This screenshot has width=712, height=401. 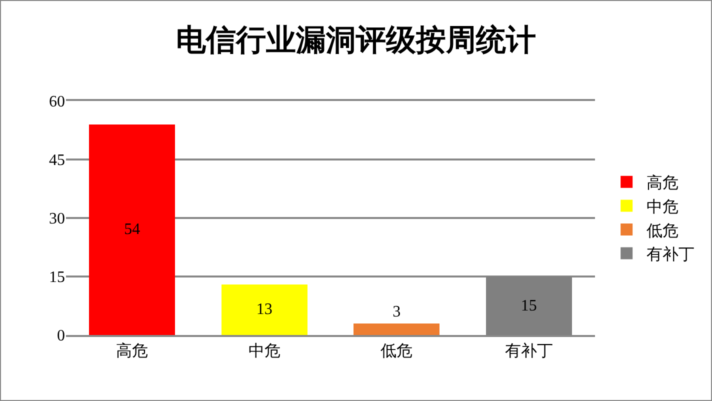 I want to click on data-label: 13, so click(x=264, y=309).